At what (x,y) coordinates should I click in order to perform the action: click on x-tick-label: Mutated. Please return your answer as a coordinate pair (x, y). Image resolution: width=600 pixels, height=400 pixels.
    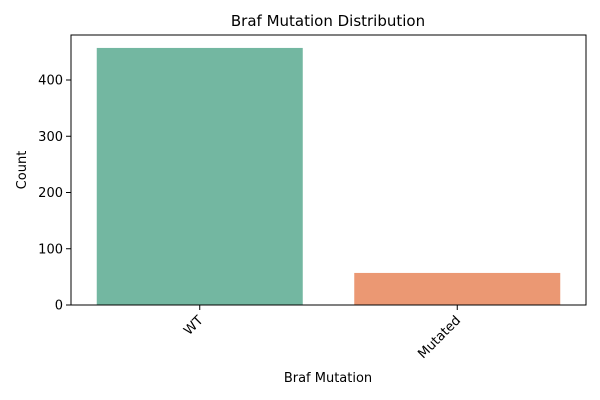
    Looking at the image, I should click on (439, 337).